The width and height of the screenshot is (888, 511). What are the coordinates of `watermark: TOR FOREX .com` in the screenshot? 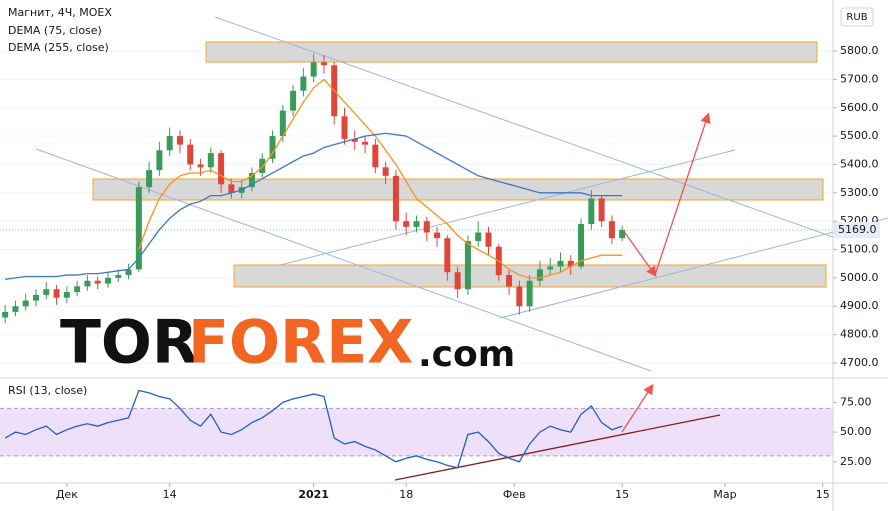 It's located at (287, 343).